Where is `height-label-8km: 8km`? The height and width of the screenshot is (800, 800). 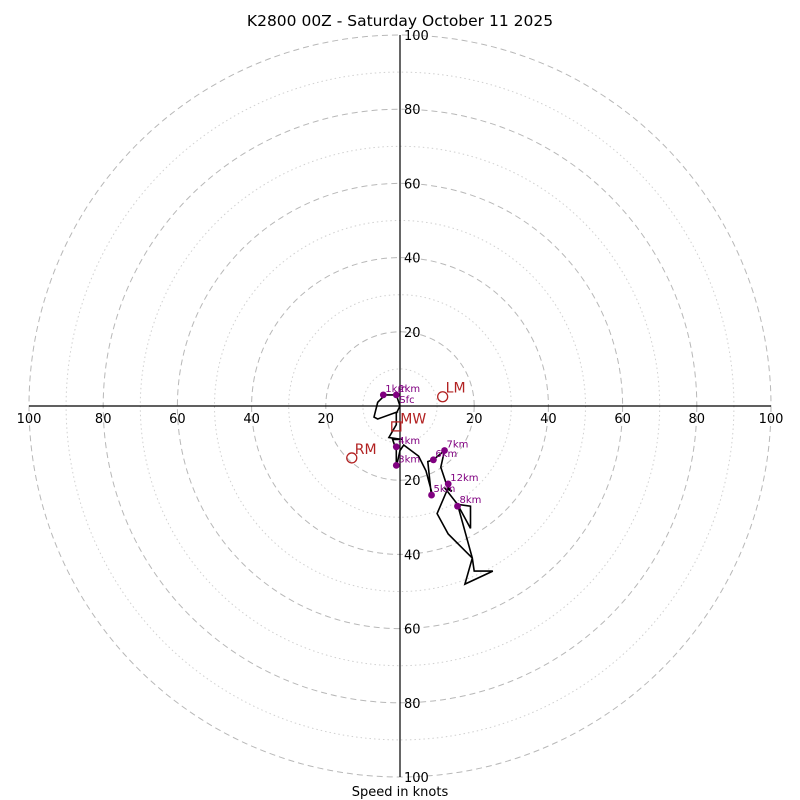 height-label-8km: 8km is located at coordinates (471, 500).